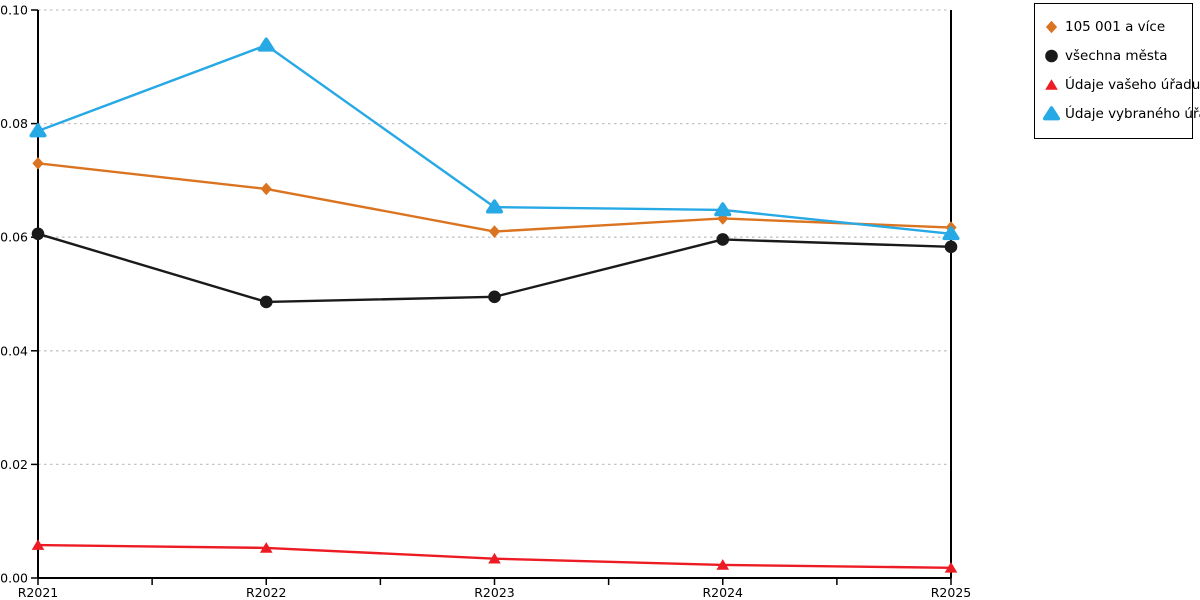 This screenshot has width=1200, height=600. What do you see at coordinates (14, 10) in the screenshot?
I see `y-tick-label: 0.10` at bounding box center [14, 10].